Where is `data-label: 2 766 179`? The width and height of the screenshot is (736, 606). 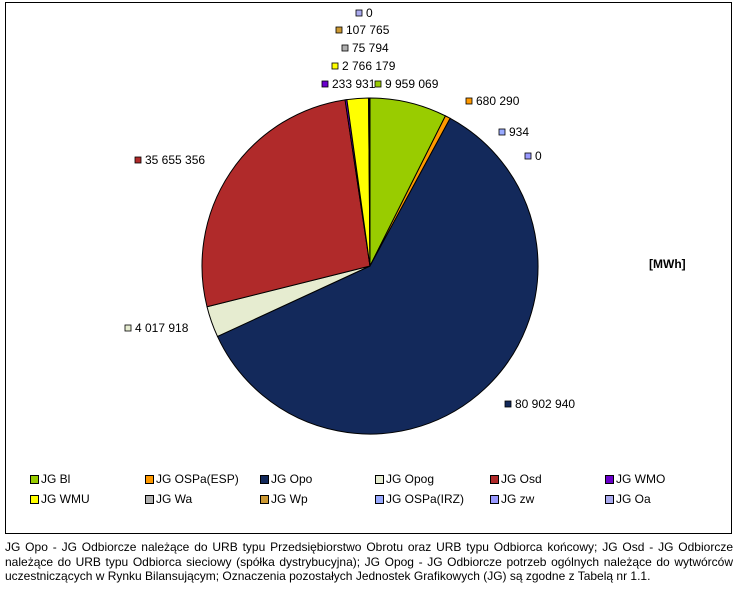 data-label: 2 766 179 is located at coordinates (363, 66).